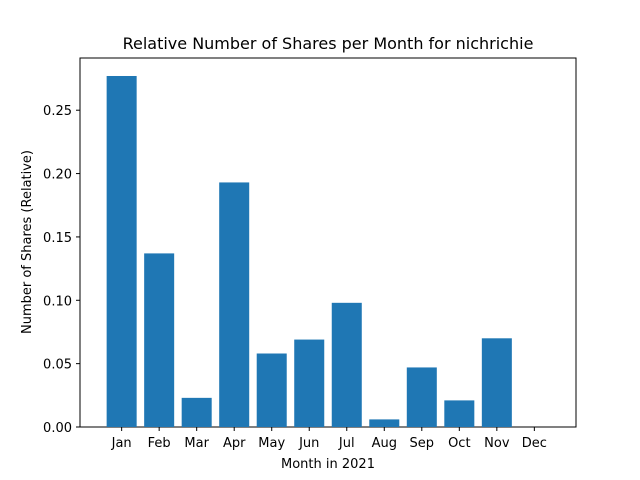  Describe the element at coordinates (196, 412) in the screenshot. I see `bar-mar` at that location.